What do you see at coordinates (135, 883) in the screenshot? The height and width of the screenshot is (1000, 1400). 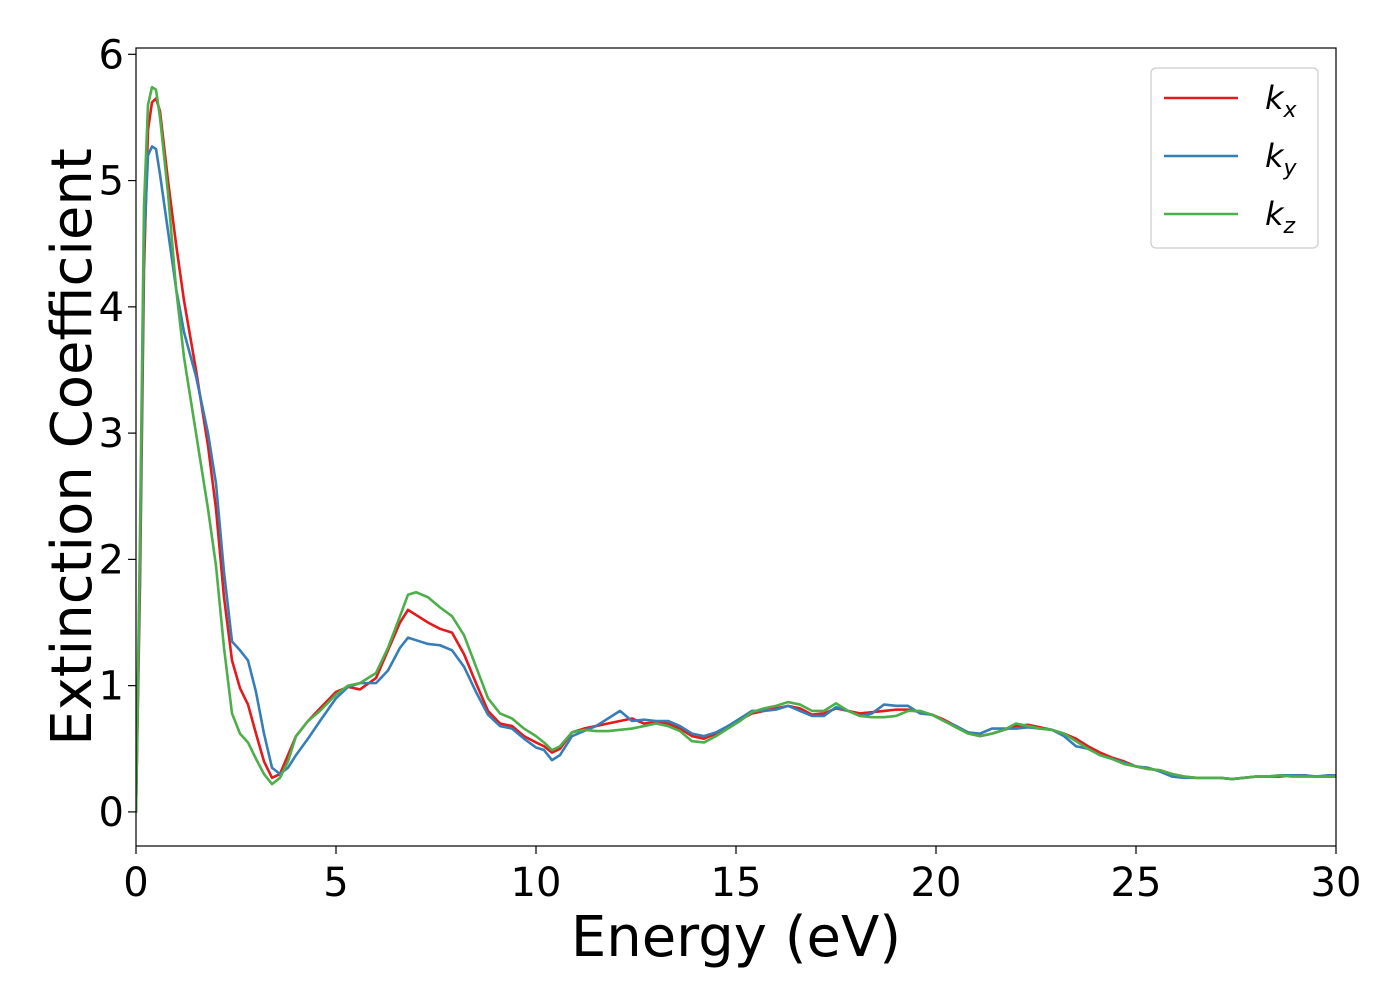 I see `x-tick-label: 0` at bounding box center [135, 883].